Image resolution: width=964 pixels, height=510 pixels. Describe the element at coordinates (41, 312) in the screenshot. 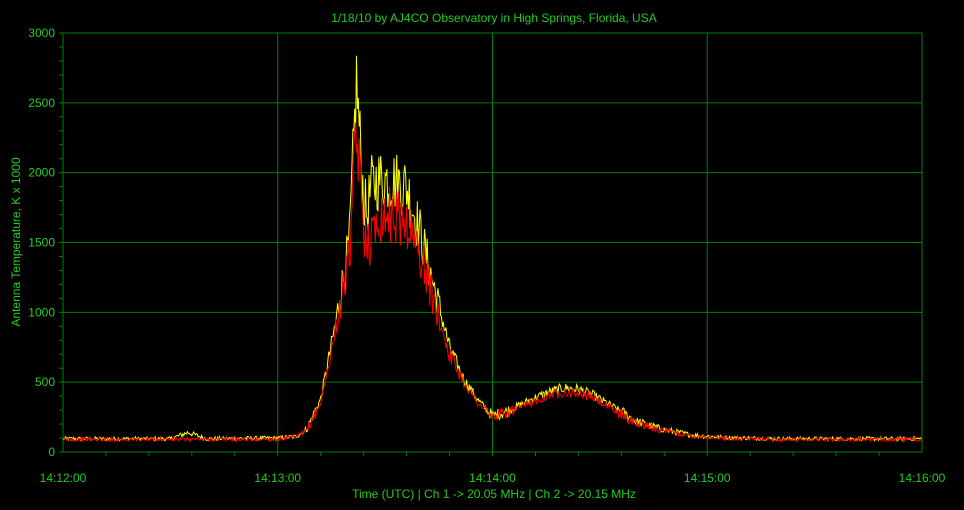

I see `y-tick-label: 1000` at that location.